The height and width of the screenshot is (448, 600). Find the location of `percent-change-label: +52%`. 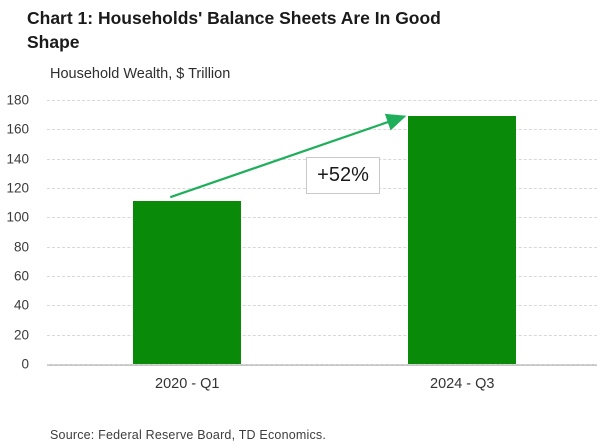

percent-change-label: +52% is located at coordinates (343, 175).